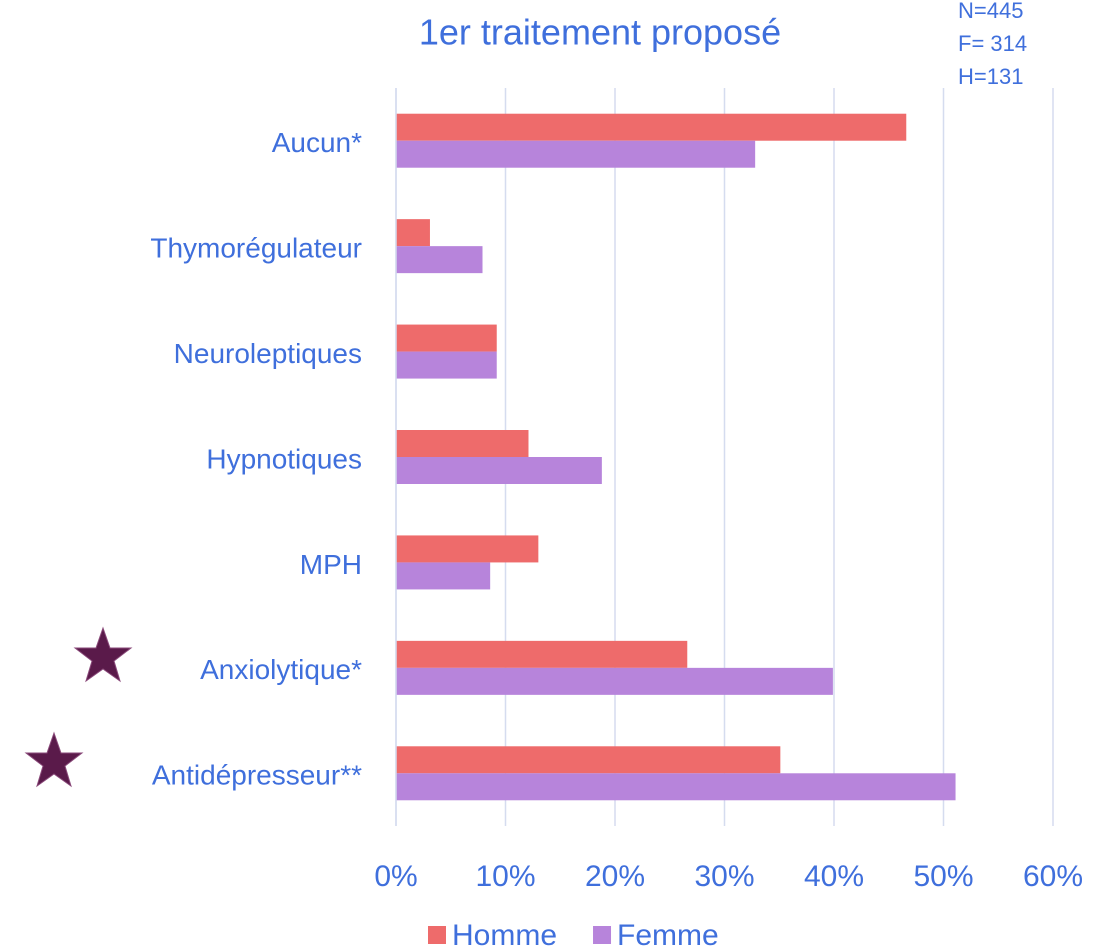 This screenshot has width=1117, height=951. Describe the element at coordinates (504, 935) in the screenshot. I see `legend-label: Homme` at that location.